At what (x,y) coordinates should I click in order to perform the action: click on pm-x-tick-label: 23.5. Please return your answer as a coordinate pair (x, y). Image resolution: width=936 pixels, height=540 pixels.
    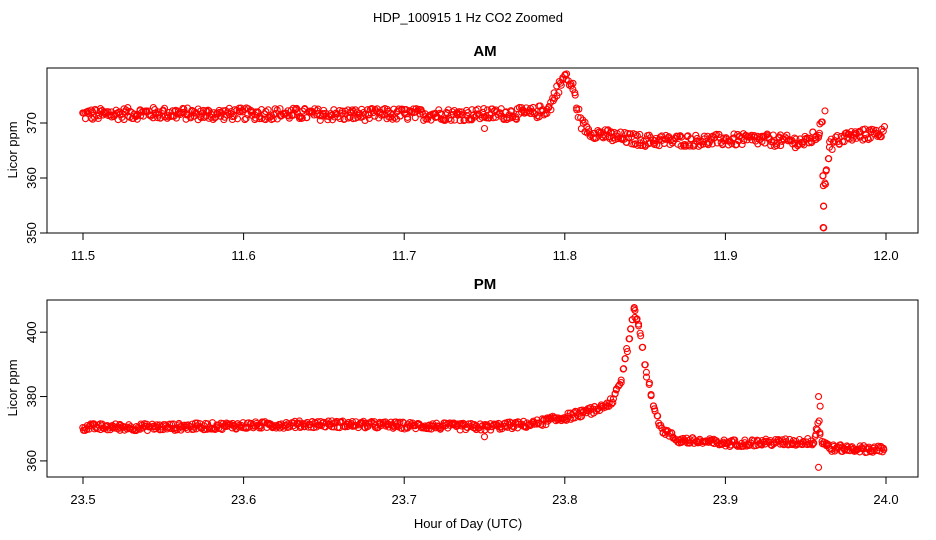
    Looking at the image, I should click on (82, 499).